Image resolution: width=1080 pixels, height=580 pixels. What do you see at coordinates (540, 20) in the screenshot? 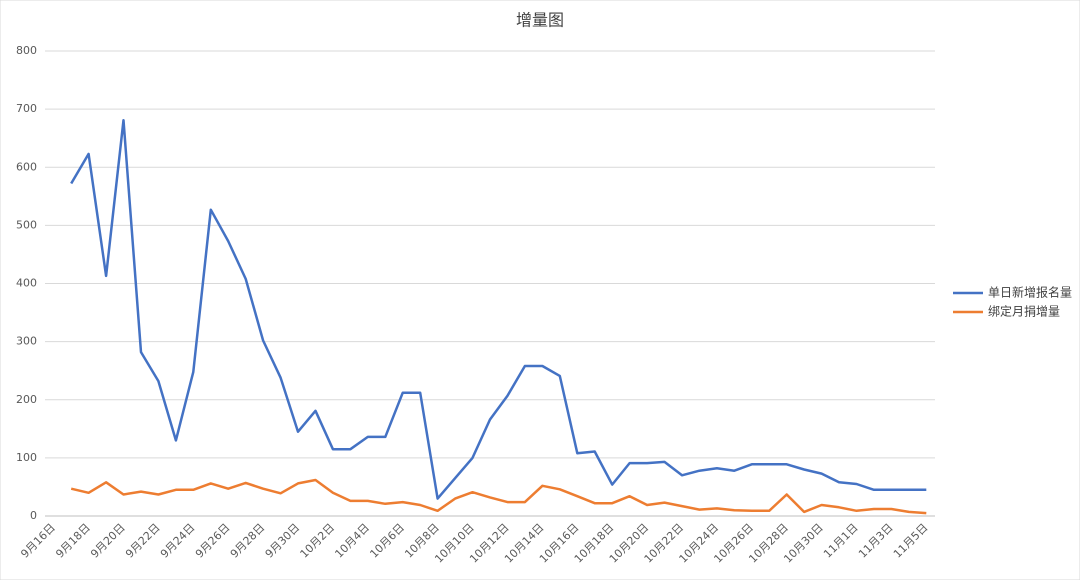
I see `chart-title: 增量图` at bounding box center [540, 20].